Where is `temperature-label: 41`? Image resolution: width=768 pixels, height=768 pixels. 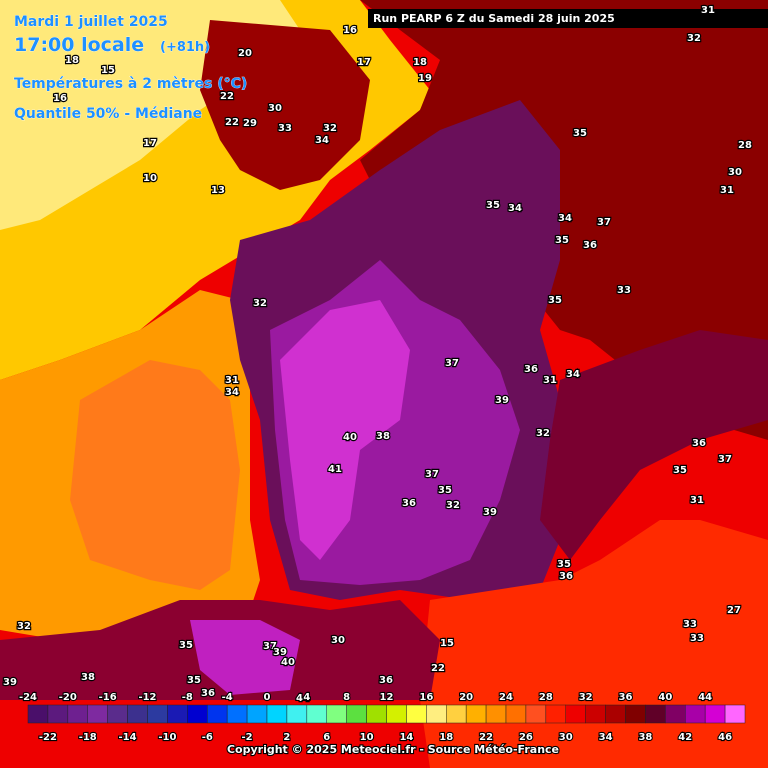
temperature-label: 41 is located at coordinates (335, 469).